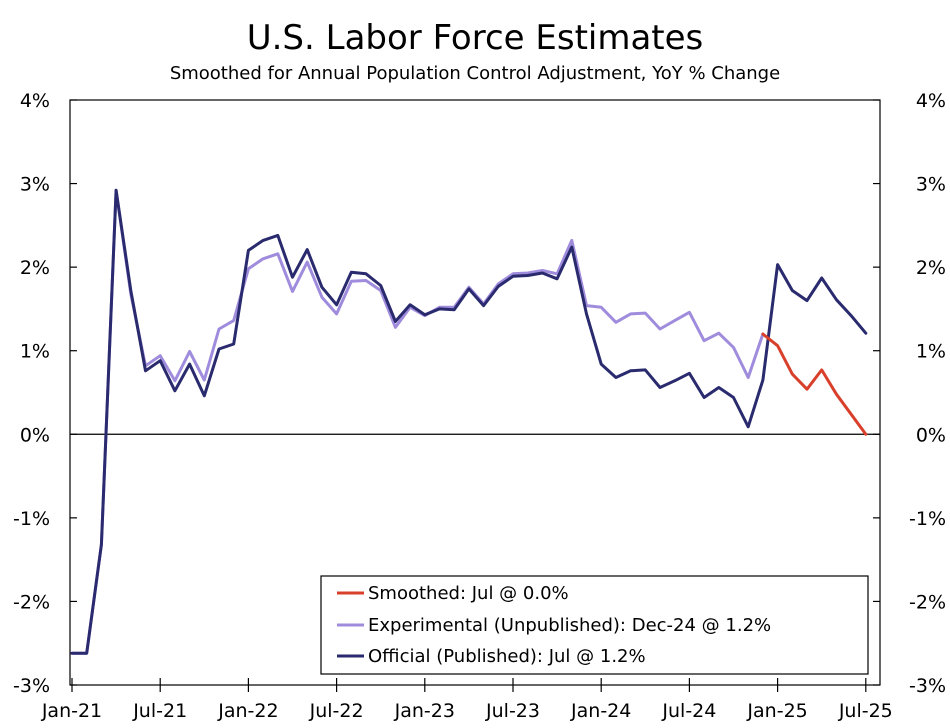  Describe the element at coordinates (468, 593) in the screenshot. I see `legend-label-smoothed: Smoothed: Jul @ 0.0%` at that location.